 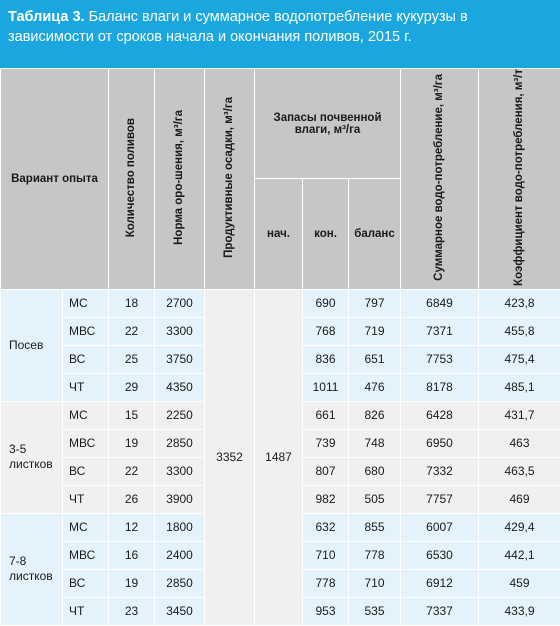 I want to click on cell-end: 632, so click(x=326, y=527).